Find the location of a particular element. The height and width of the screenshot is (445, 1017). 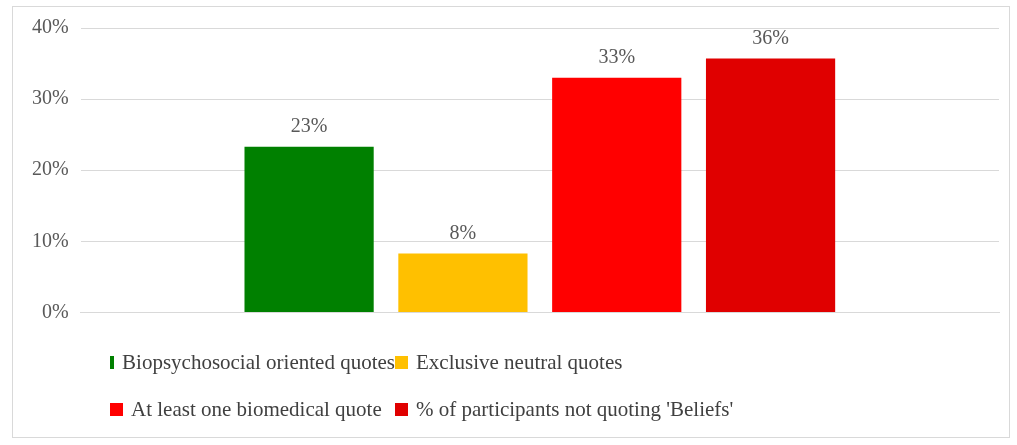

y-tick-label: 40% is located at coordinates (50, 26).